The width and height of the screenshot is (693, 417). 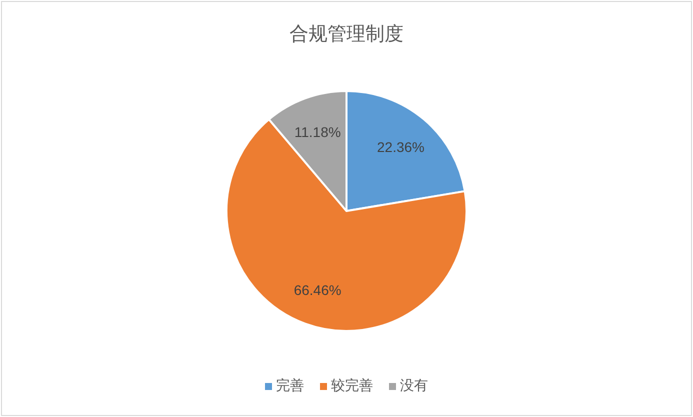 I want to click on legend-label: 较完善, so click(x=352, y=385).